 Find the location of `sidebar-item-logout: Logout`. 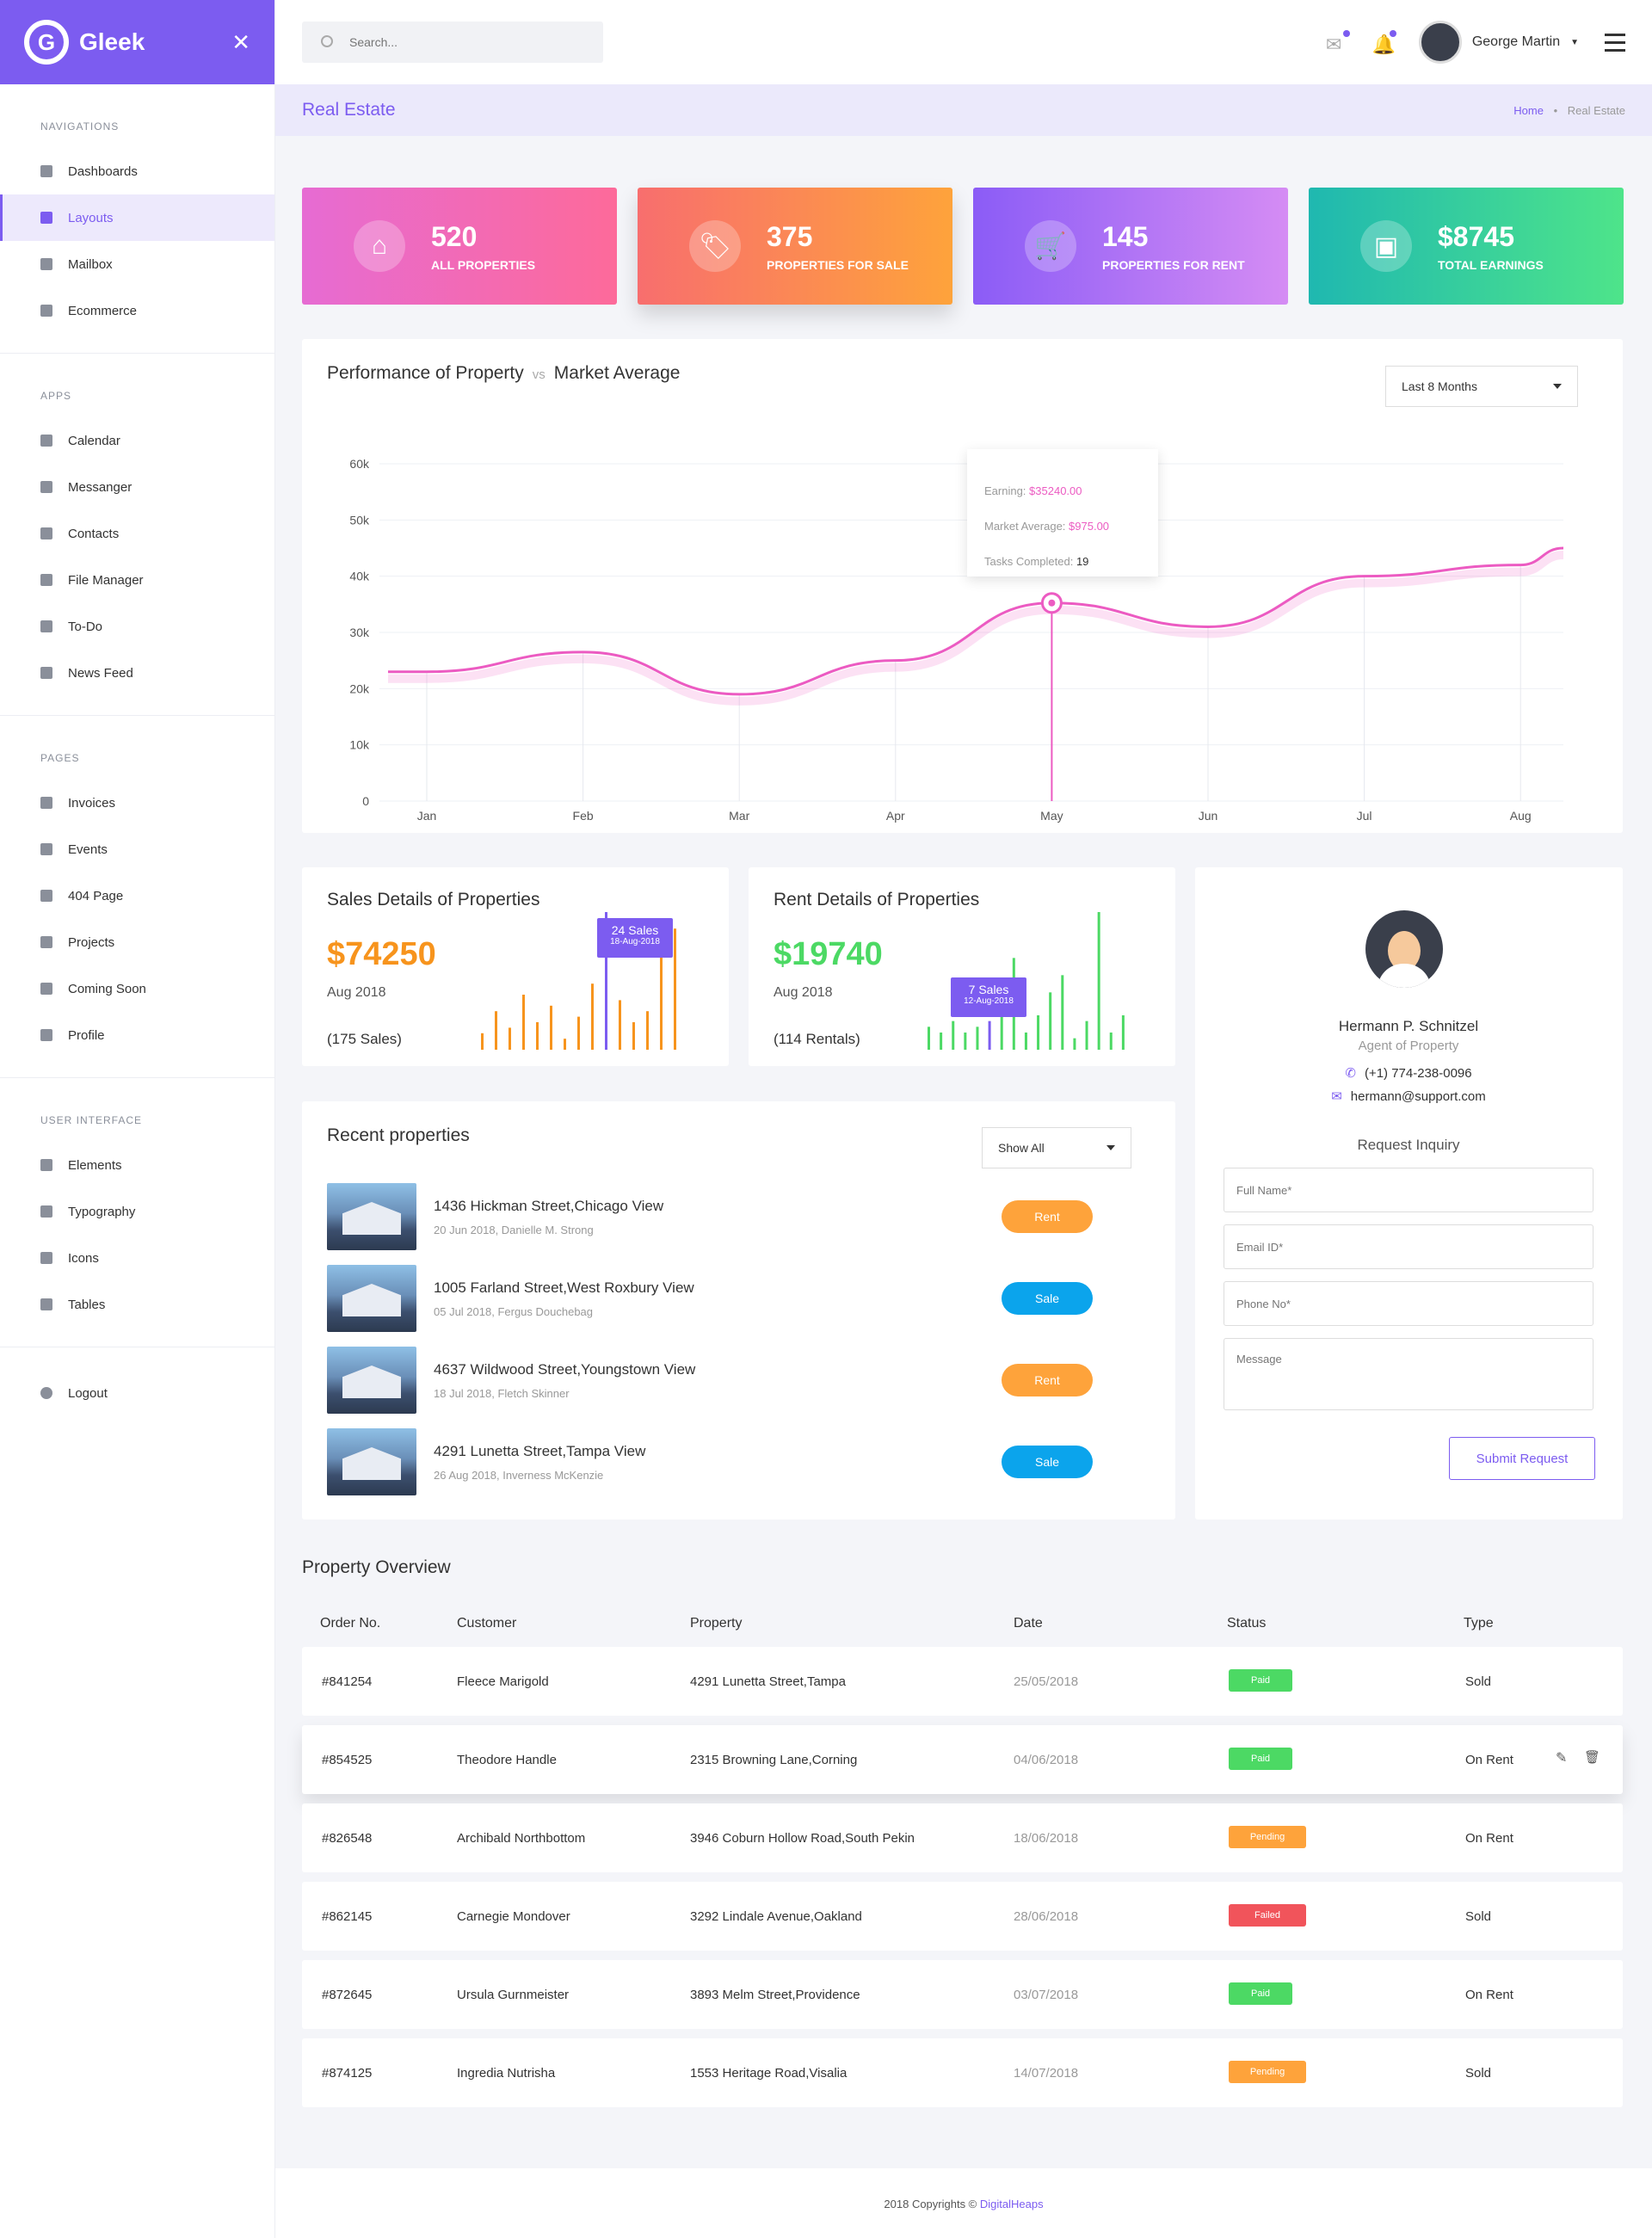

sidebar-item-logout: Logout is located at coordinates (137, 1393).